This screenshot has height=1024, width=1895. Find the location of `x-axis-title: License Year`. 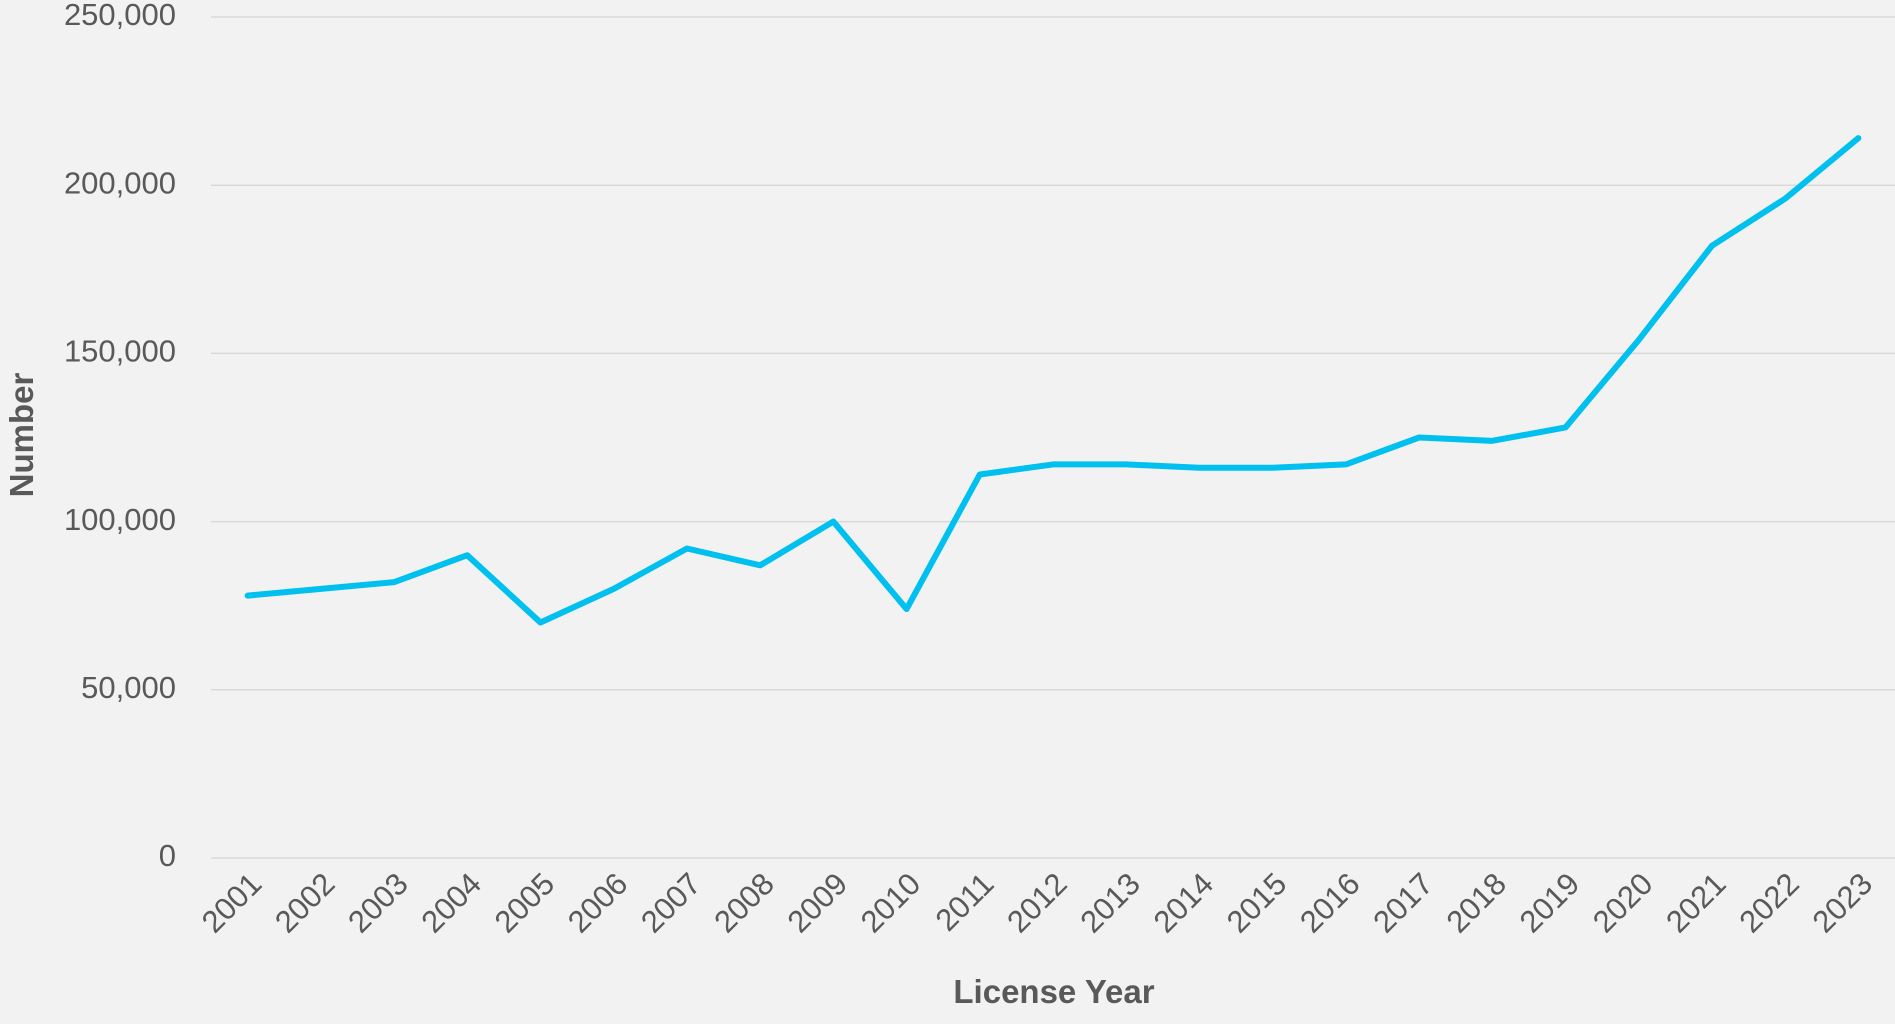

x-axis-title: License Year is located at coordinates (1053, 991).